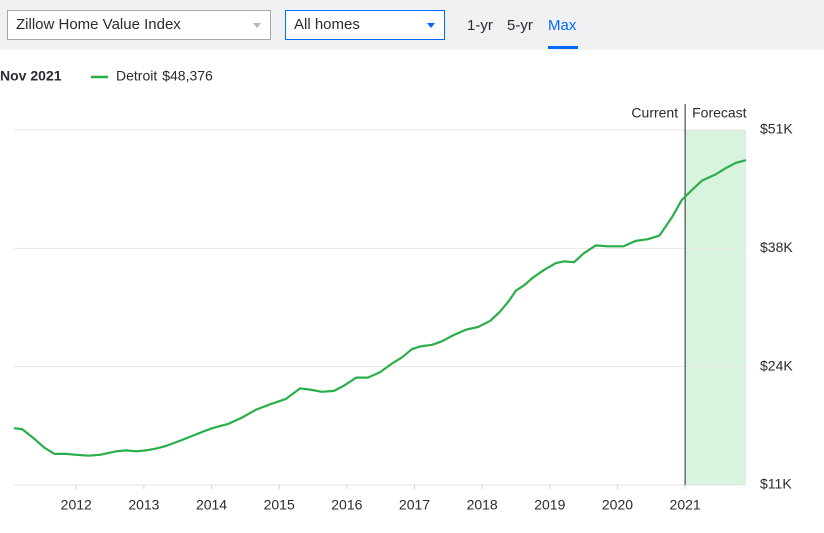 This screenshot has width=824, height=533. I want to click on y-tick-label: $51K, so click(776, 129).